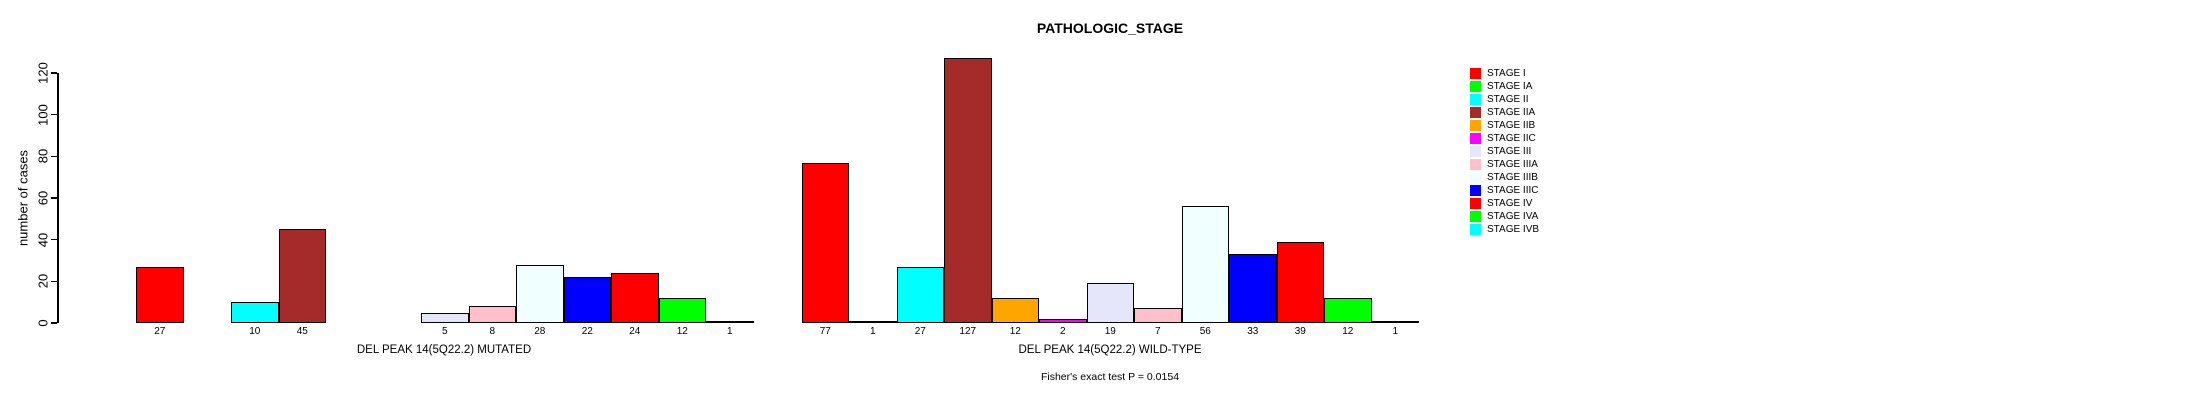  Describe the element at coordinates (1511, 112) in the screenshot. I see `legend-label: STAGE IIA` at that location.